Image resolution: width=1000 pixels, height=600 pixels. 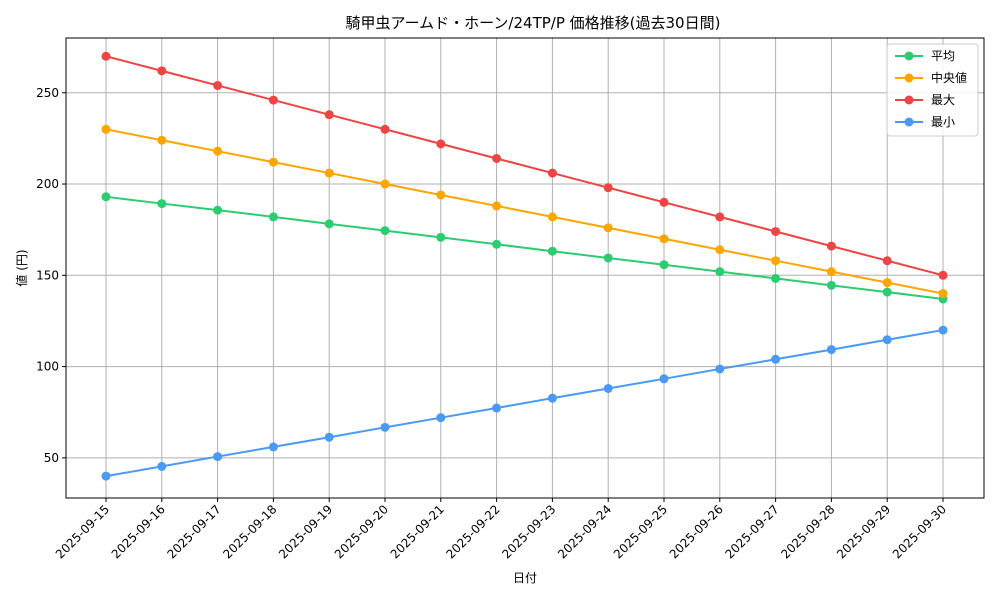 What do you see at coordinates (640, 531) in the screenshot?
I see `x-tick-label: 2025-09-25` at bounding box center [640, 531].